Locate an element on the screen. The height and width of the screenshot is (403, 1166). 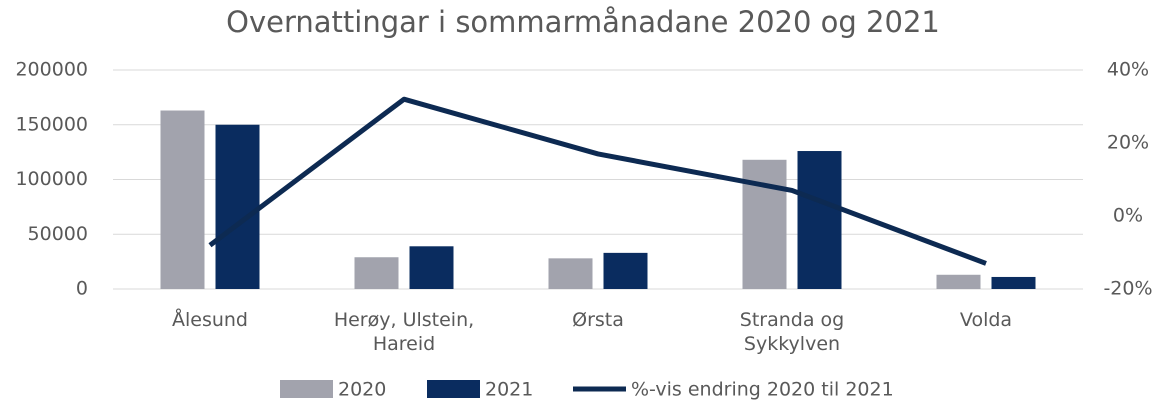
x-tick-label: Stranda og Sykkylven is located at coordinates (792, 332).